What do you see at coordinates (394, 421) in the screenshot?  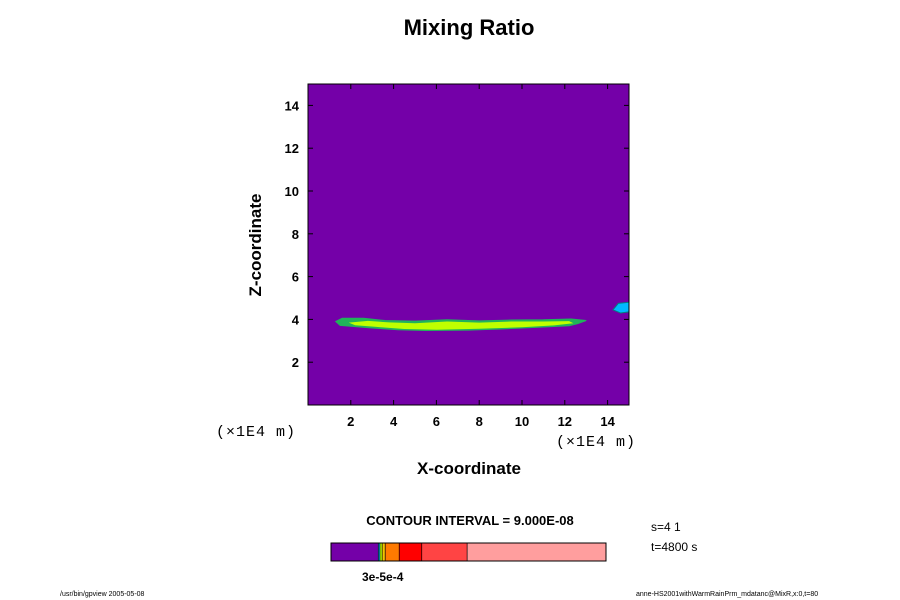 I see `x-tick-label: 4` at bounding box center [394, 421].